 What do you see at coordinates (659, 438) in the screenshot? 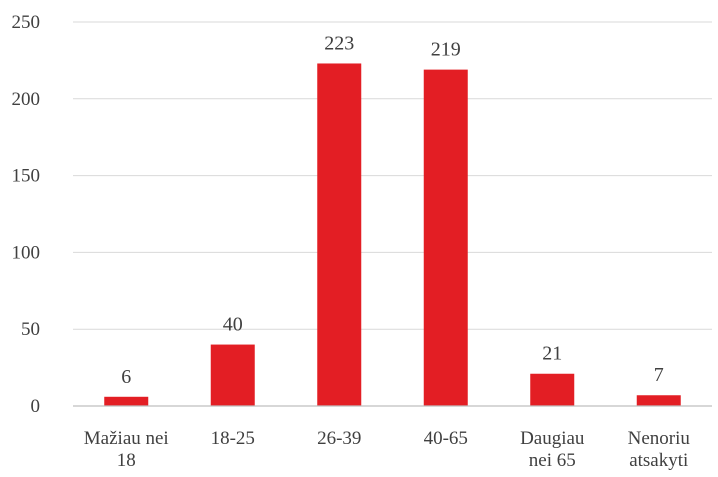
I see `x-tick-label-line: Nenoriu` at bounding box center [659, 438].